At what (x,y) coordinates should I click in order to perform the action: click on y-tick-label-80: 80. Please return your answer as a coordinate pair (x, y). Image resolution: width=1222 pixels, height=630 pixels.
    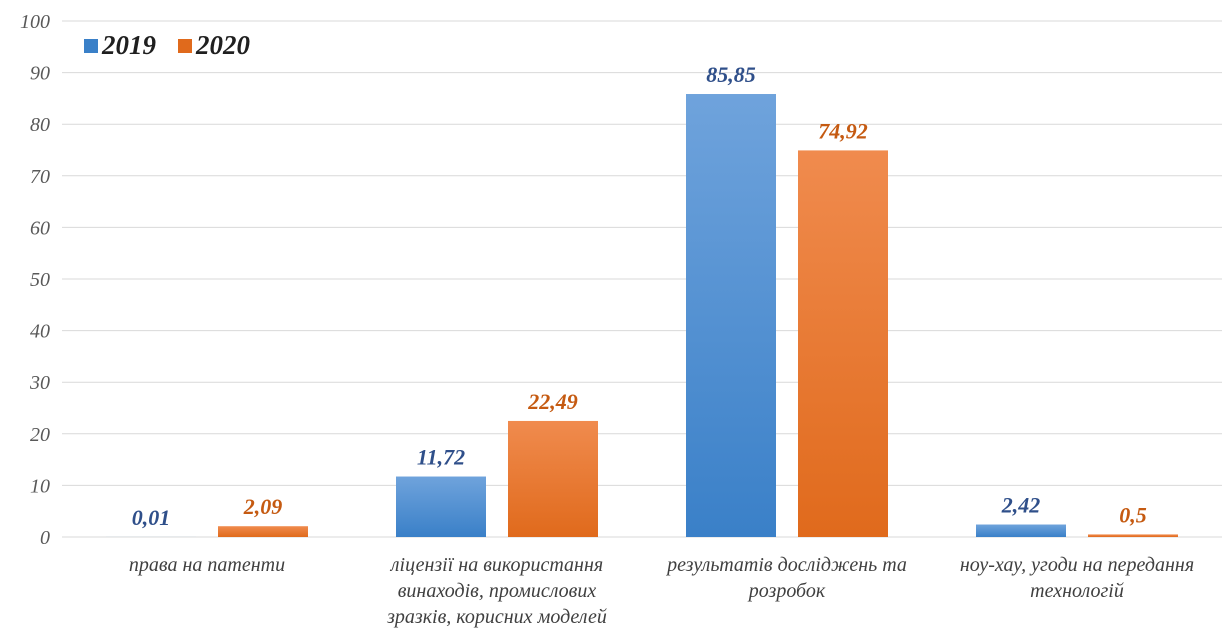
    Looking at the image, I should click on (40, 125).